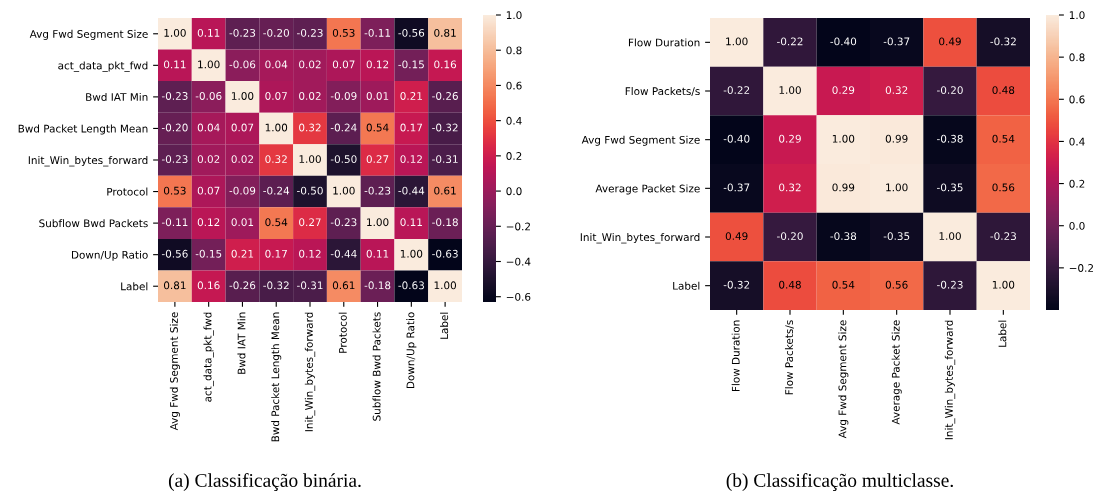  Describe the element at coordinates (445, 159) in the screenshot. I see `data-label: -0.31` at that location.